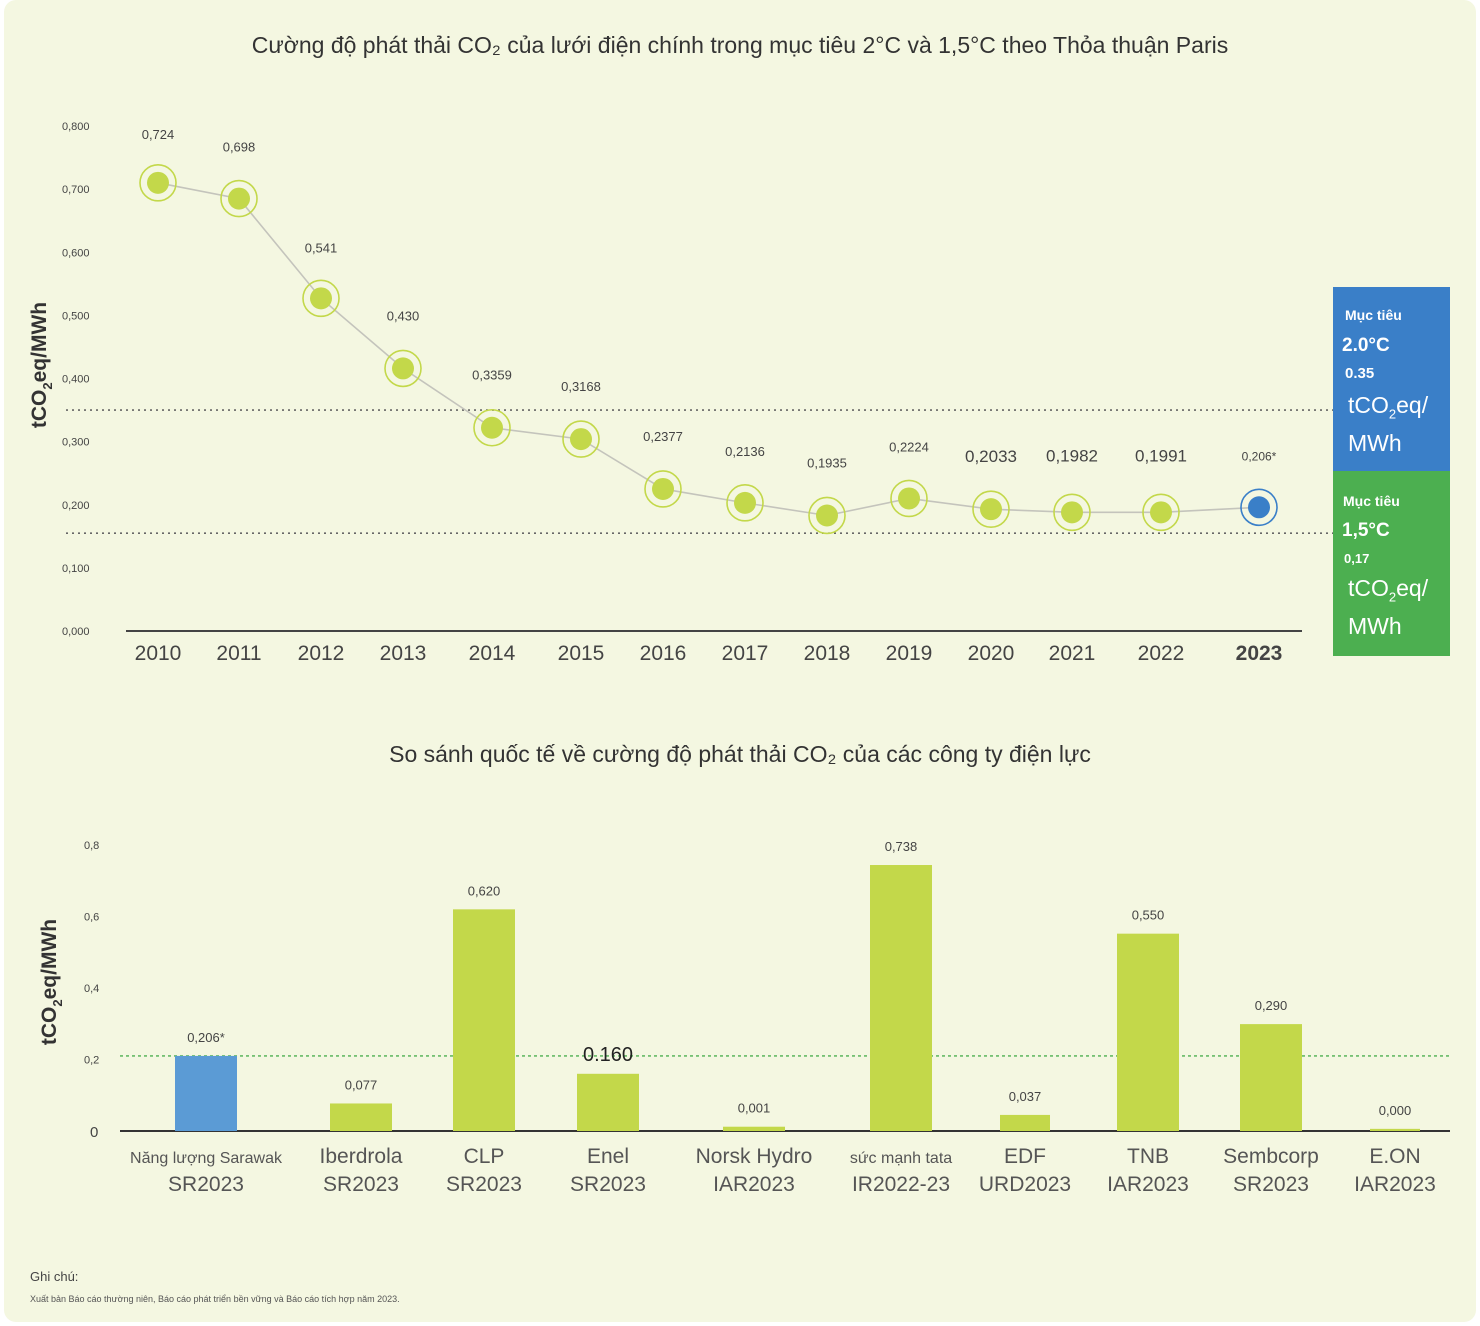 The height and width of the screenshot is (1326, 1480). What do you see at coordinates (1391, 379) in the screenshot?
I see `target-2c-box: Mục tiêu 2.0°C 0.35 tCO2eq/MWh` at bounding box center [1391, 379].